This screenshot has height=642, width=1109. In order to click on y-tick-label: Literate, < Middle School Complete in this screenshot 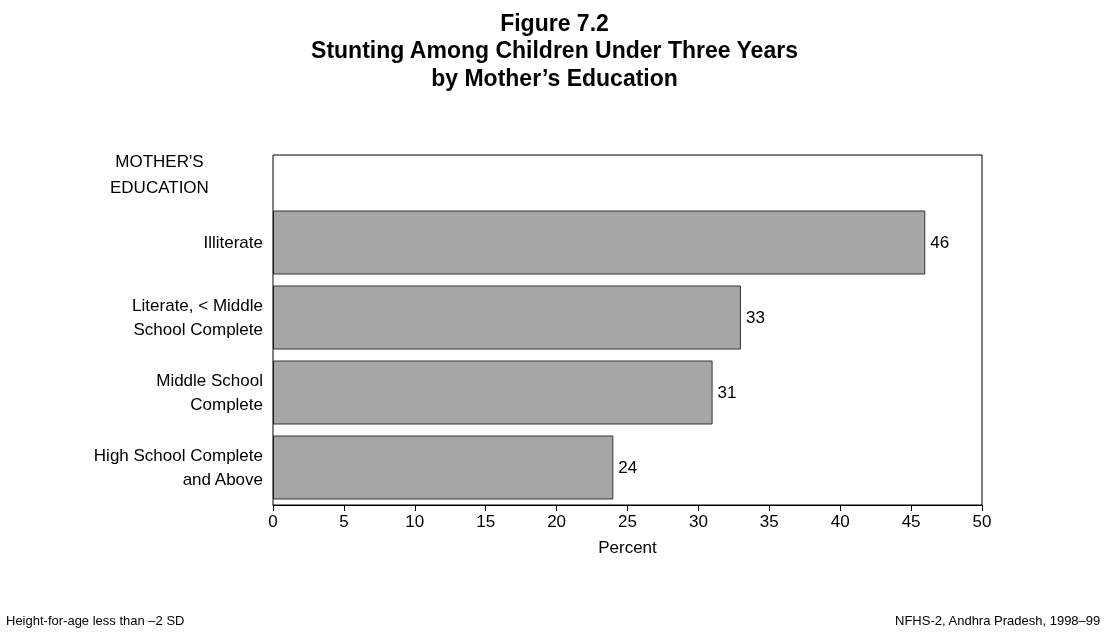, I will do `click(197, 317)`.